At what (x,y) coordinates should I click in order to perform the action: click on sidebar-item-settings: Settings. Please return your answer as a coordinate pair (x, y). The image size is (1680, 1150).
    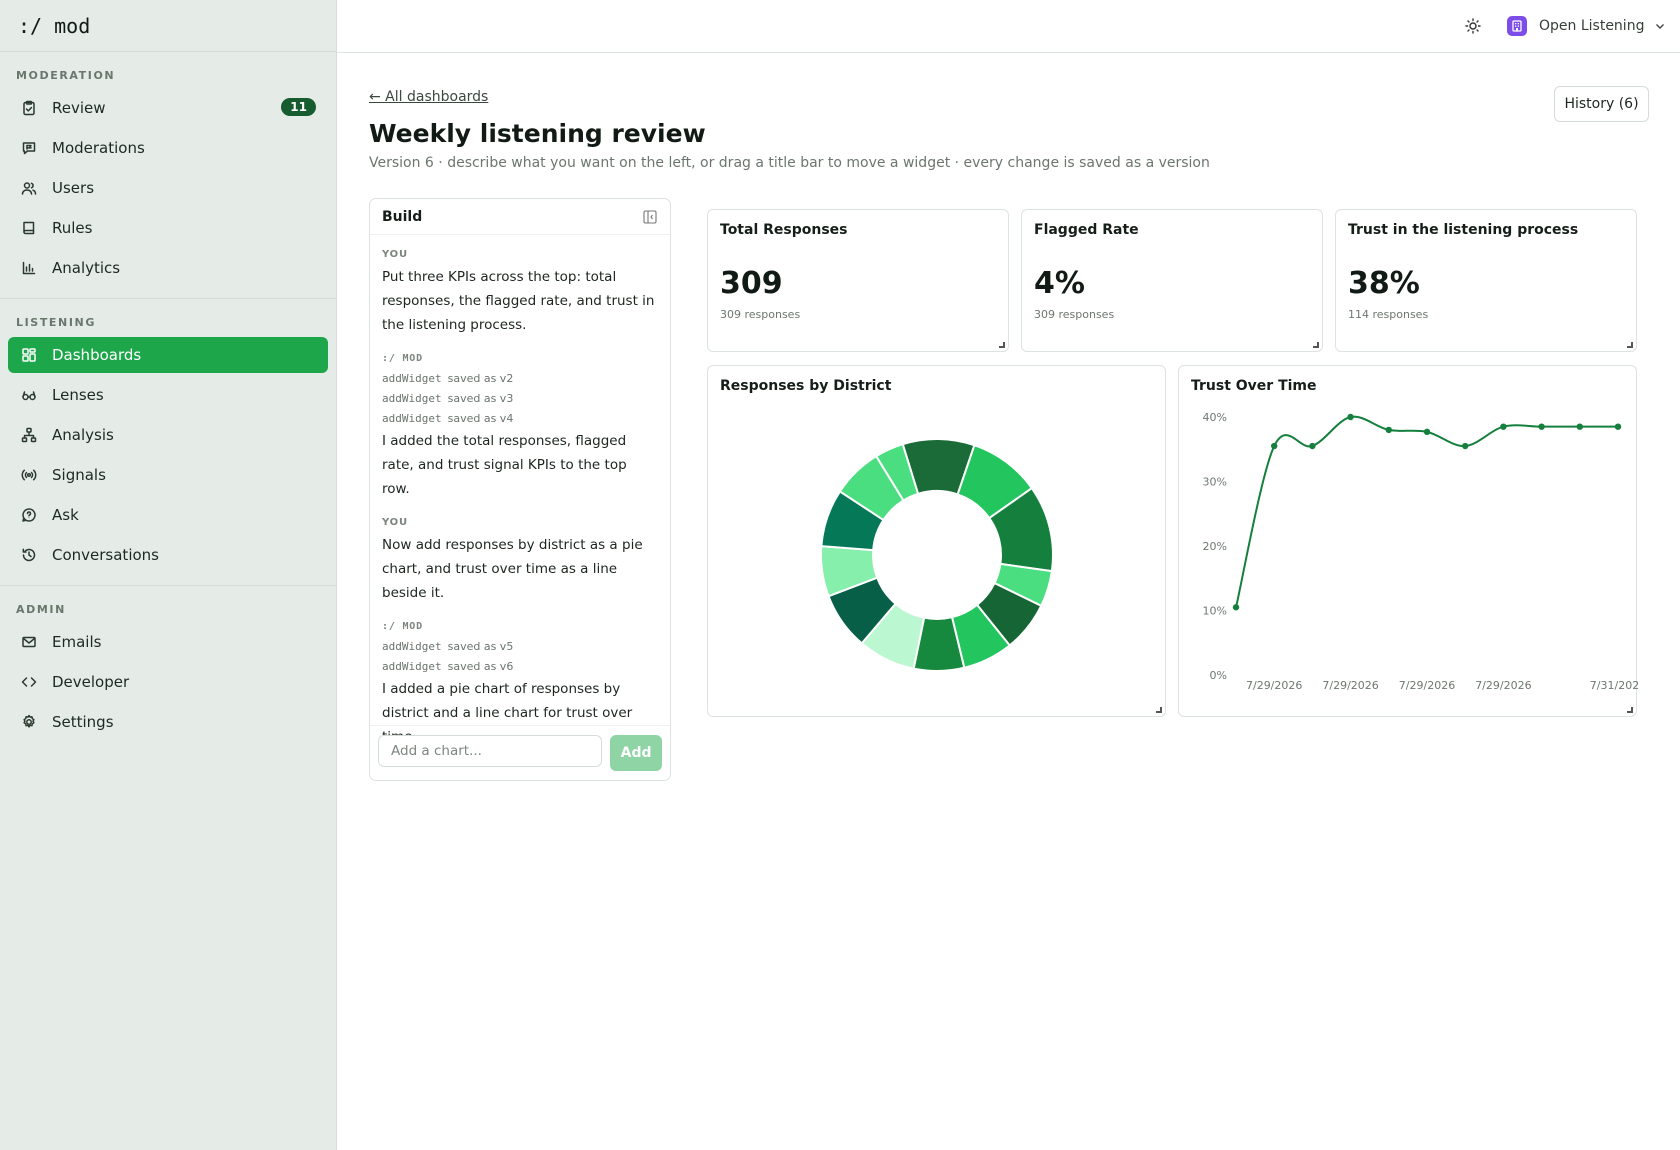
    Looking at the image, I should click on (168, 722).